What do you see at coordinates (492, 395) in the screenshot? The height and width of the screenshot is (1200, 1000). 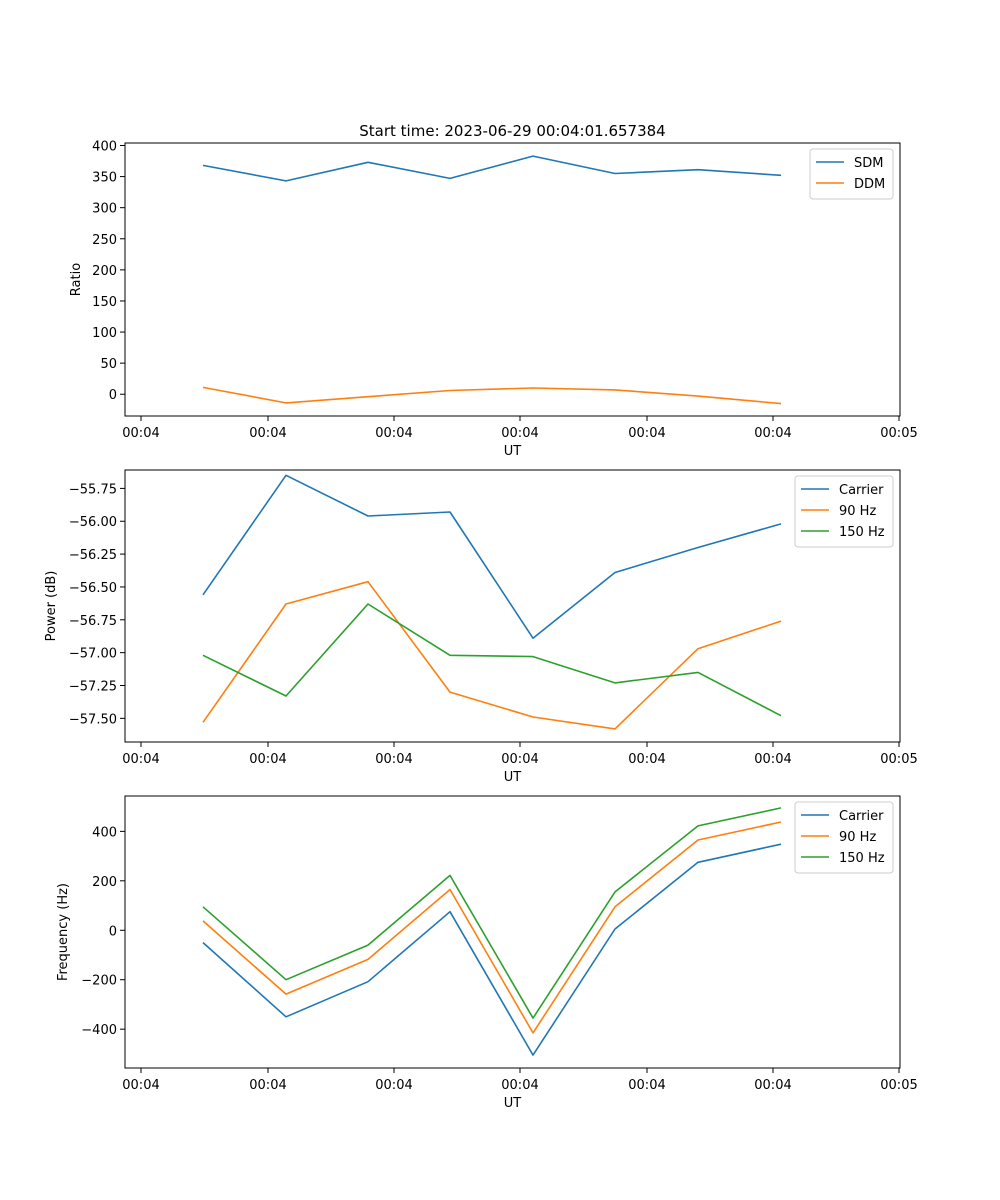 I see `series-line-ddm` at bounding box center [492, 395].